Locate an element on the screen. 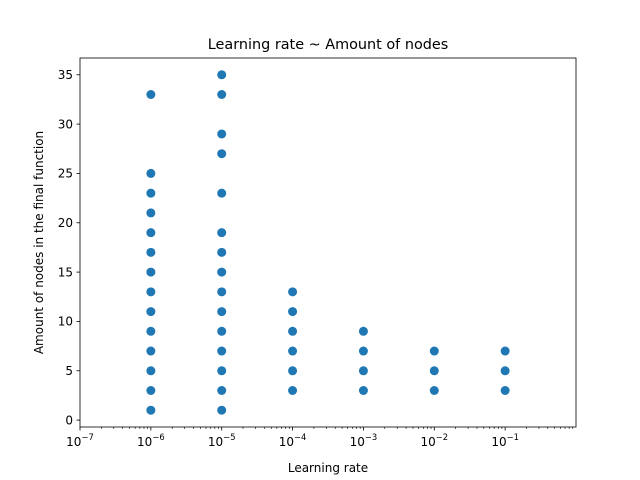 This screenshot has width=640, height=480. y-tick-label: 30 is located at coordinates (65, 124).